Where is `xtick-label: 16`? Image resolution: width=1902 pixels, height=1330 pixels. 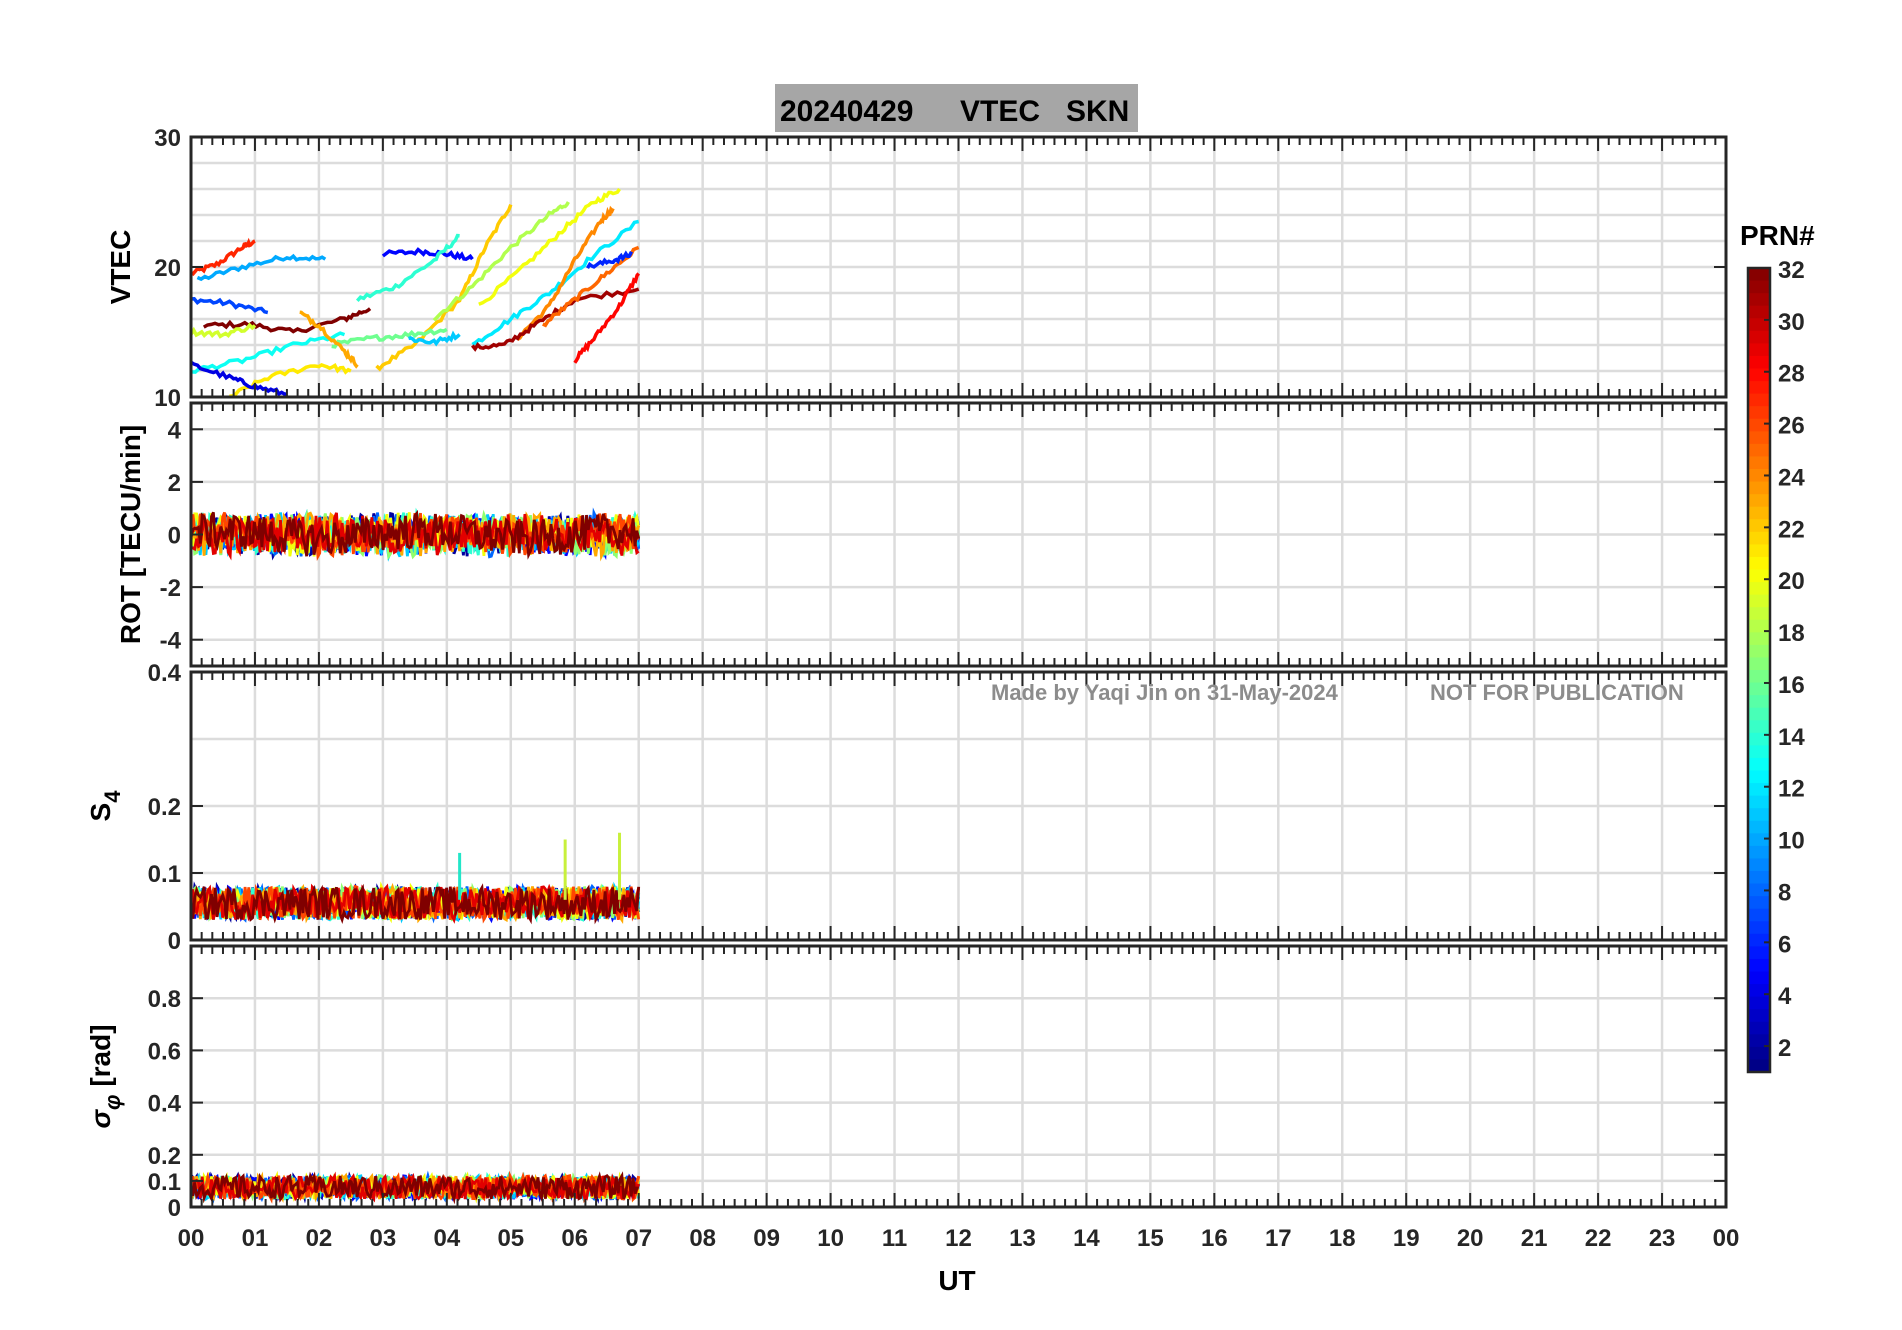
xtick-label: 16 is located at coordinates (1214, 1238).